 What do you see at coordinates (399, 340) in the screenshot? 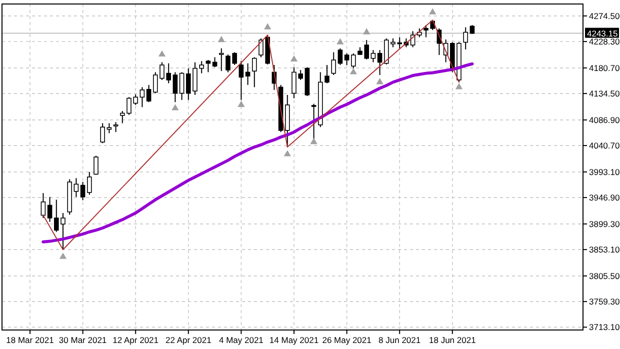
I see `x-tick-label: 8 Jun 2021` at bounding box center [399, 340].